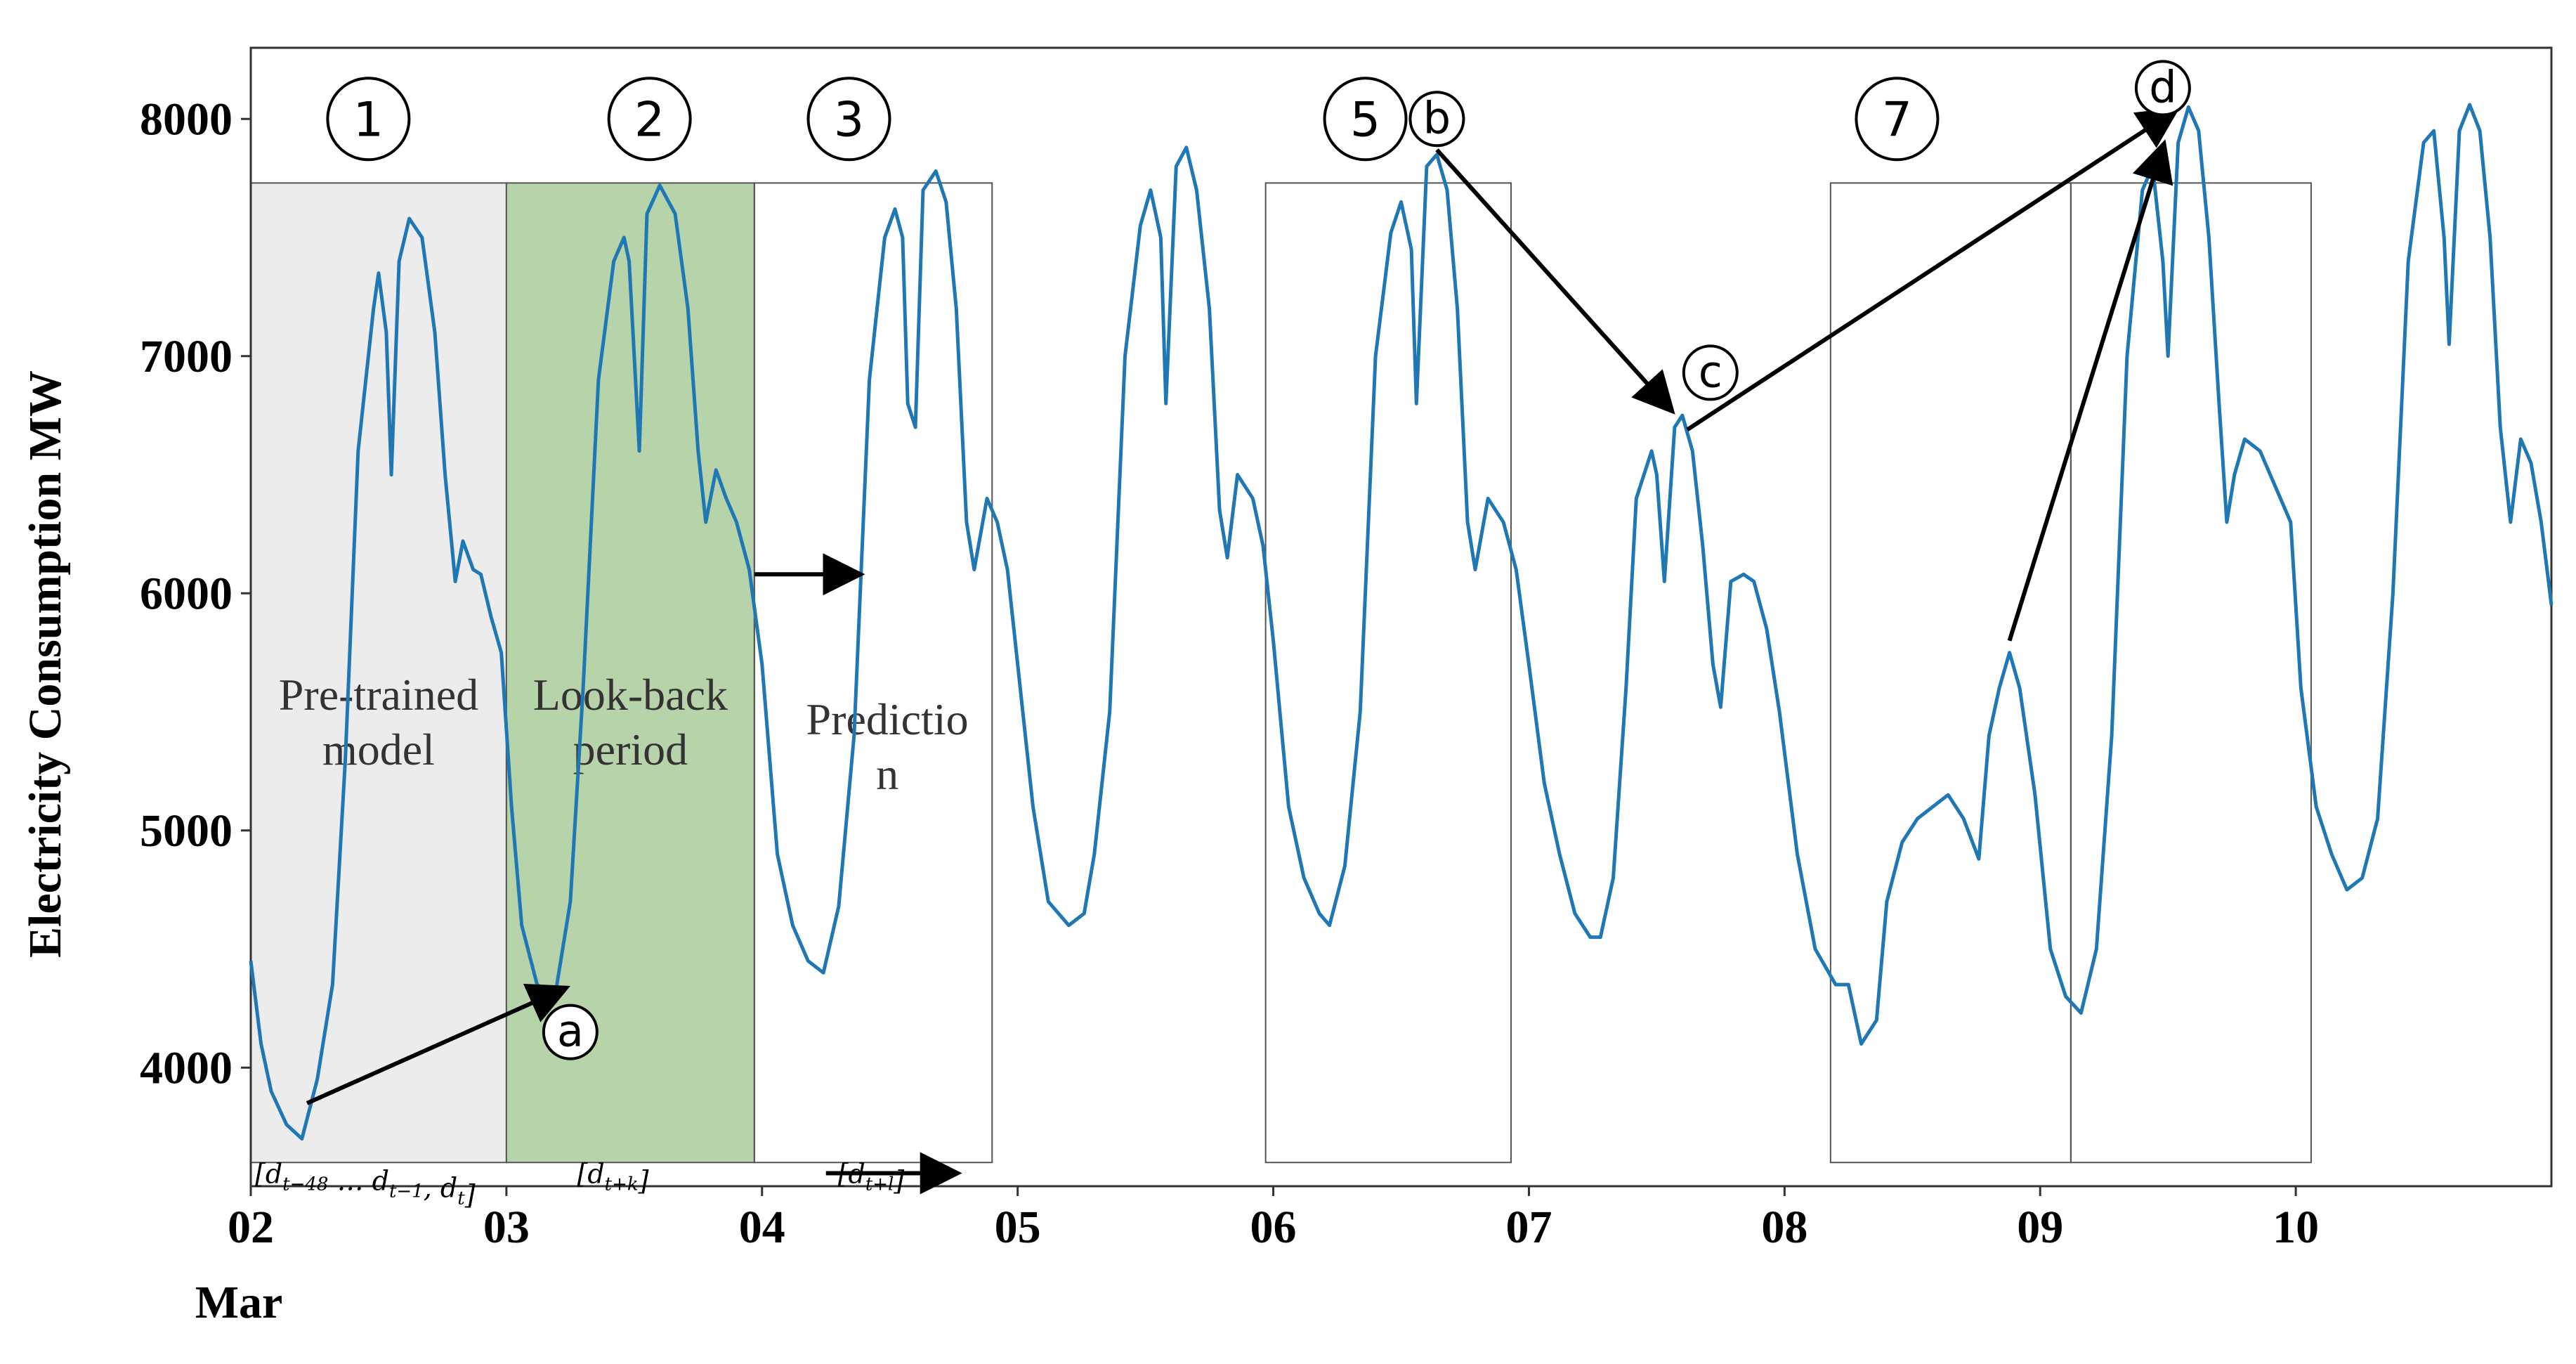 Image resolution: width=2576 pixels, height=1364 pixels. I want to click on formula-part: t−1, so click(407, 1191).